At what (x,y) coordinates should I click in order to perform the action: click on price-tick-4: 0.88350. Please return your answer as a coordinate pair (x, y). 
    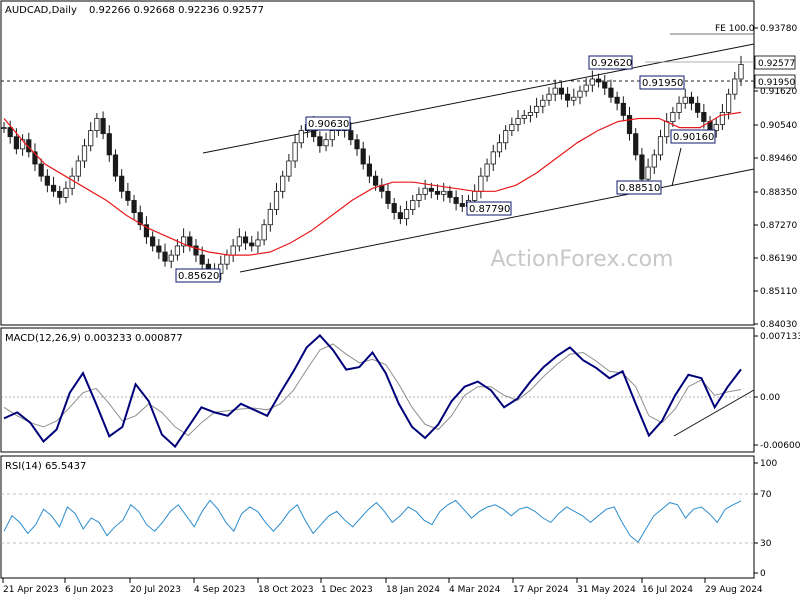
    Looking at the image, I should click on (778, 193).